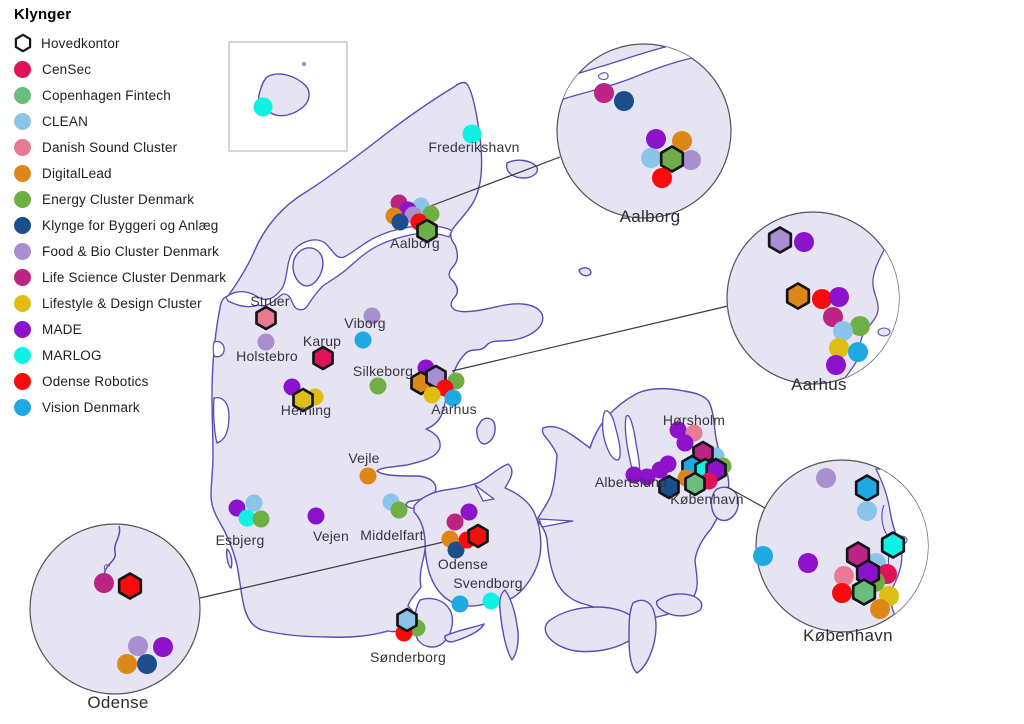 This screenshot has width=1024, height=724. What do you see at coordinates (118, 199) in the screenshot?
I see `legend-label-energy: Energy Cluster Denmark` at bounding box center [118, 199].